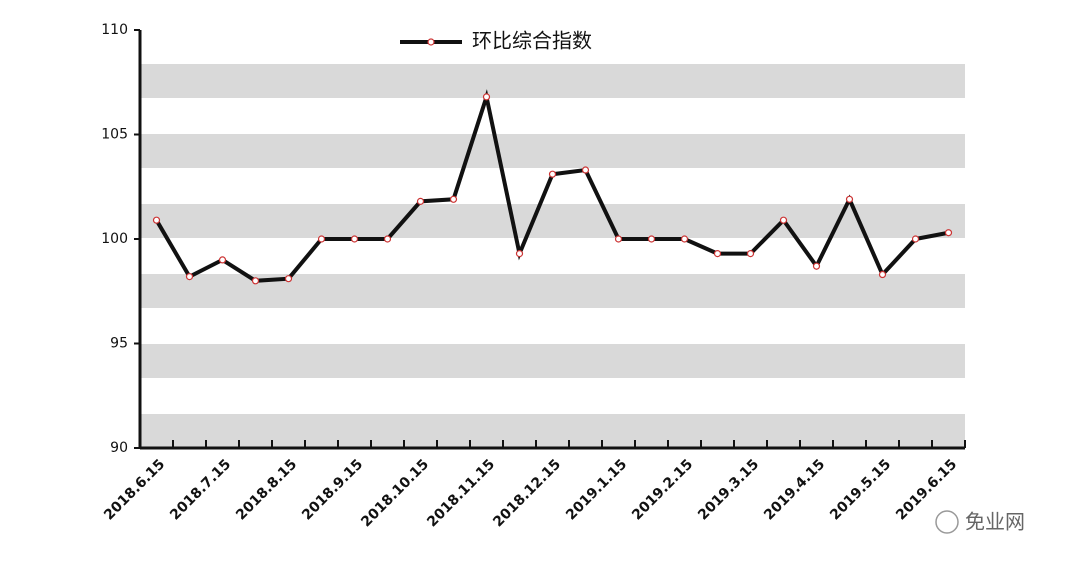 Image resolution: width=1080 pixels, height=576 pixels. Describe the element at coordinates (114, 135) in the screenshot. I see `y-tick-label: 105` at that location.